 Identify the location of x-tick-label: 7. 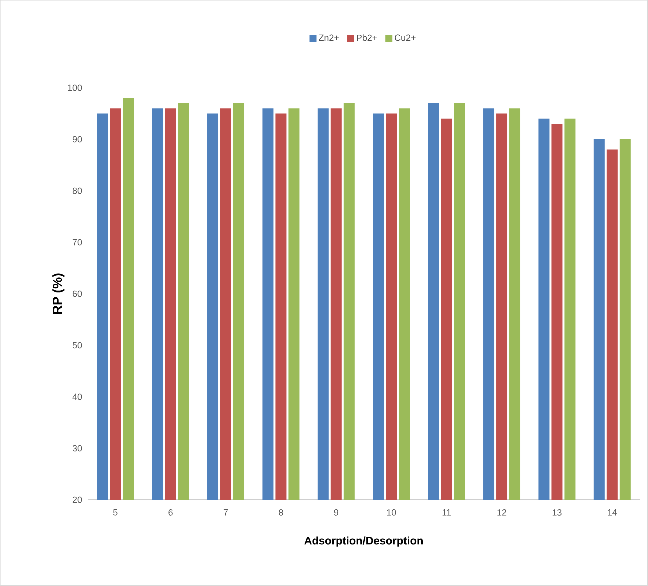
(226, 513).